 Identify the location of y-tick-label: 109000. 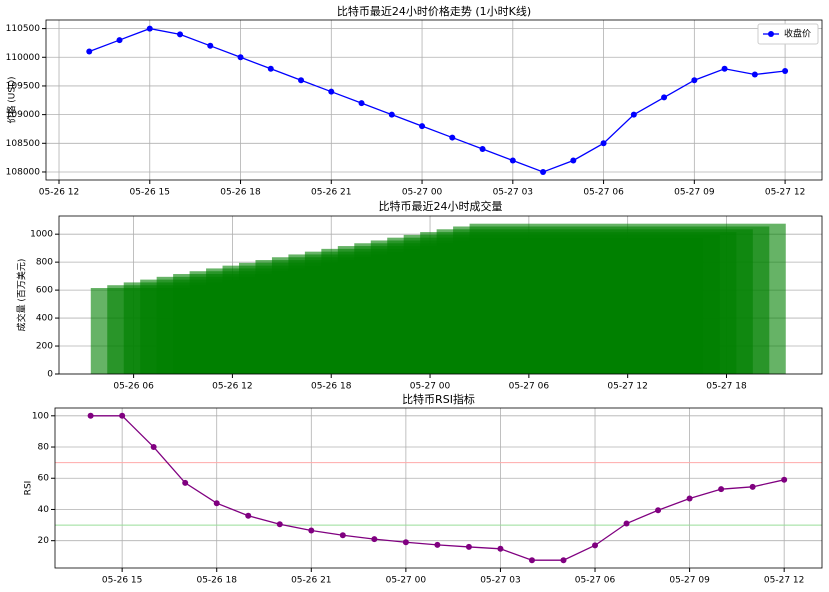
(23, 115).